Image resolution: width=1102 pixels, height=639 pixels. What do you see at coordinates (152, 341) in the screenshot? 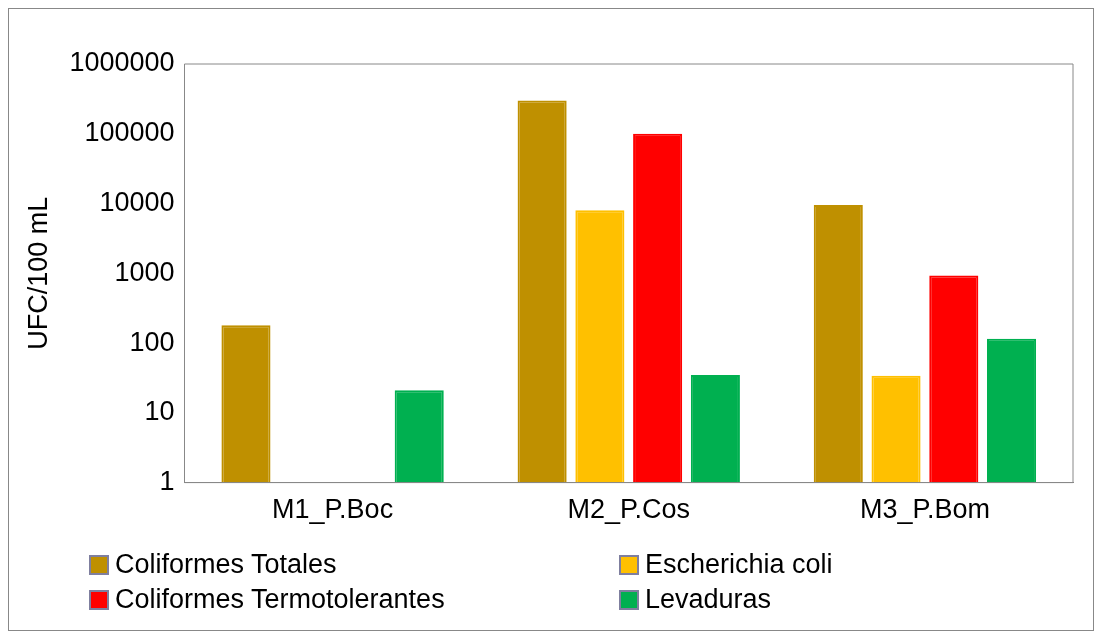
I see `y-tick-label: 100` at bounding box center [152, 341].